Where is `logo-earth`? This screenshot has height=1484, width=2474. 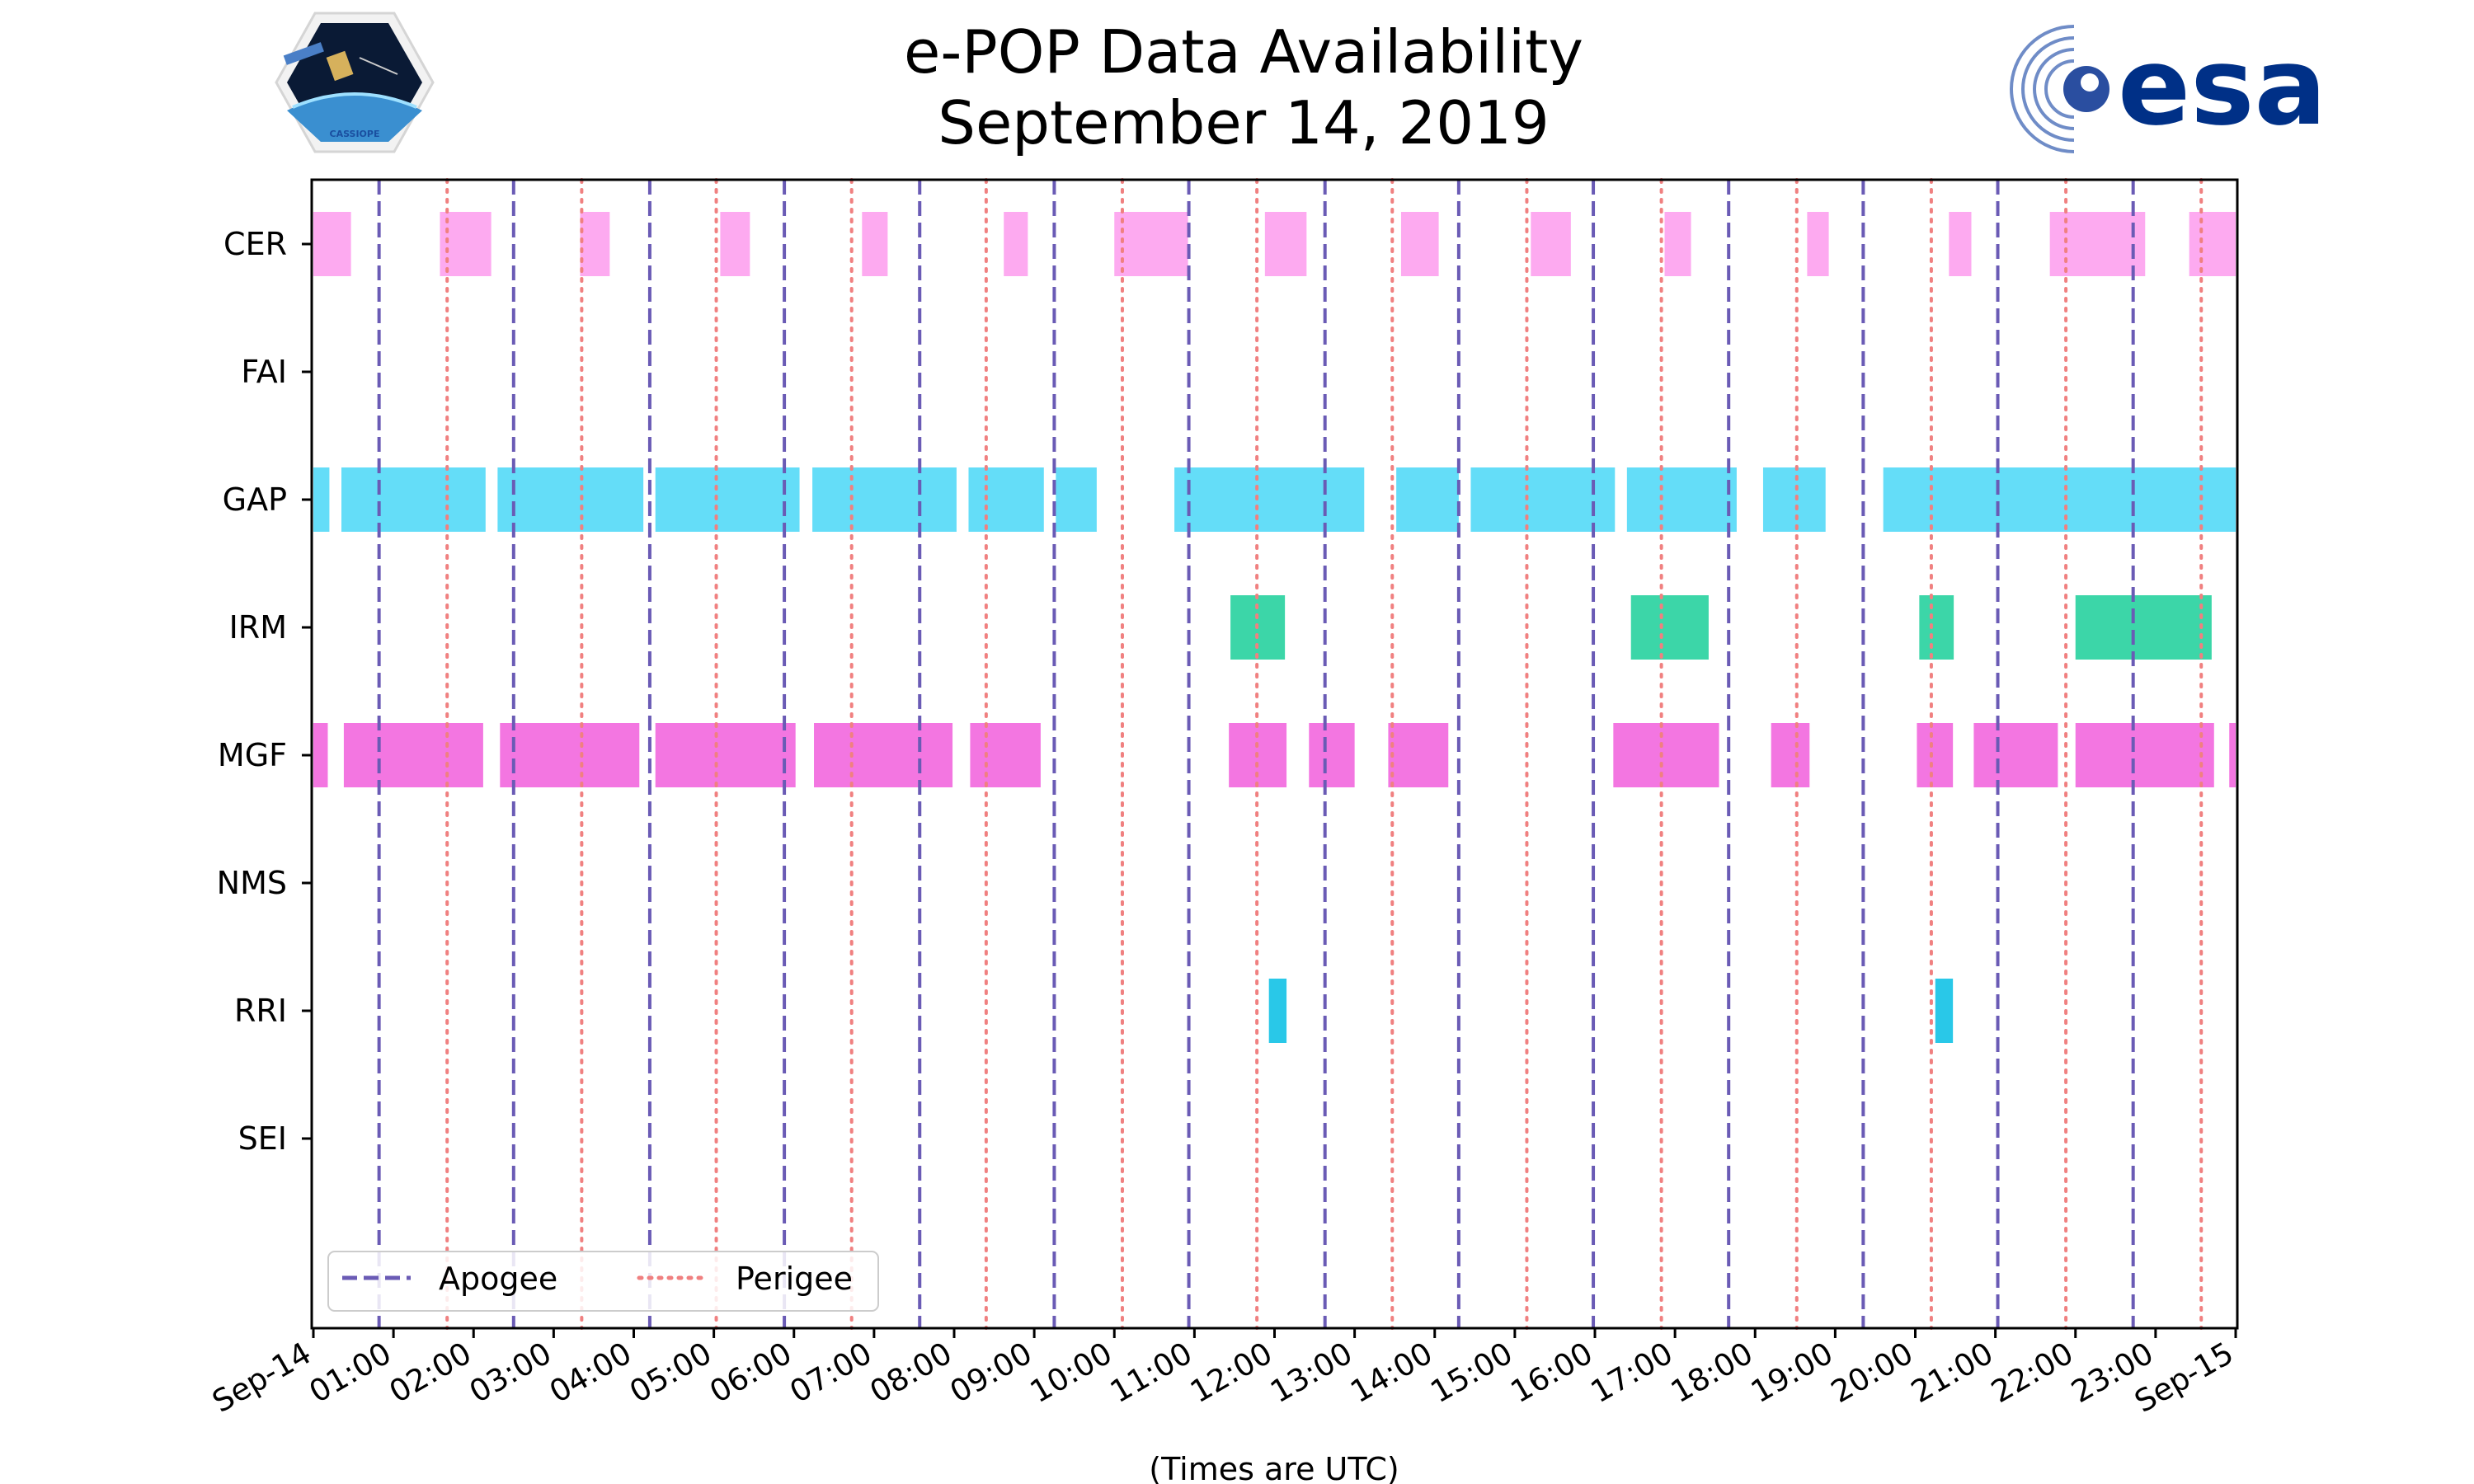 logo-earth is located at coordinates (354, 118).